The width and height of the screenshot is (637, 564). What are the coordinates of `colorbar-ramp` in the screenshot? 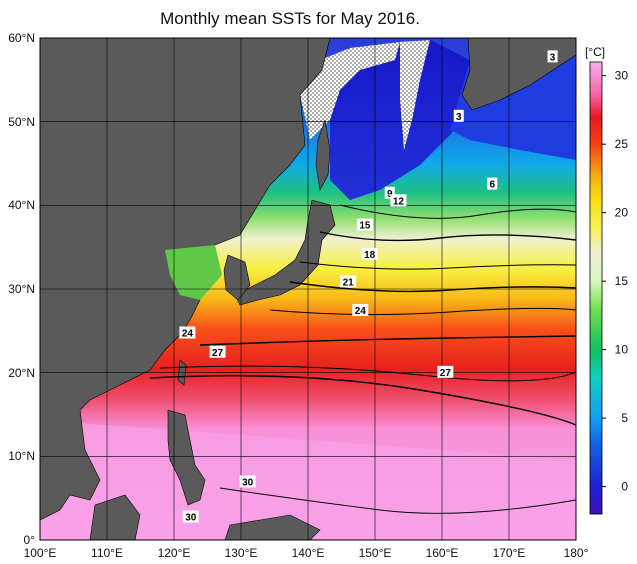 It's located at (596, 288).